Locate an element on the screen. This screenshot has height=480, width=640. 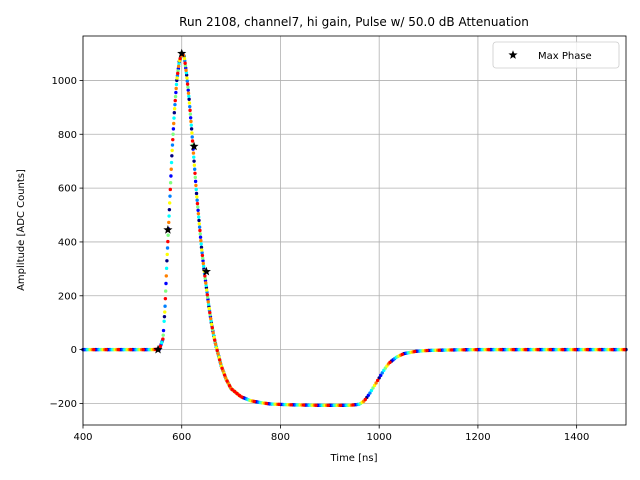
legend-star-icon is located at coordinates (513, 54).